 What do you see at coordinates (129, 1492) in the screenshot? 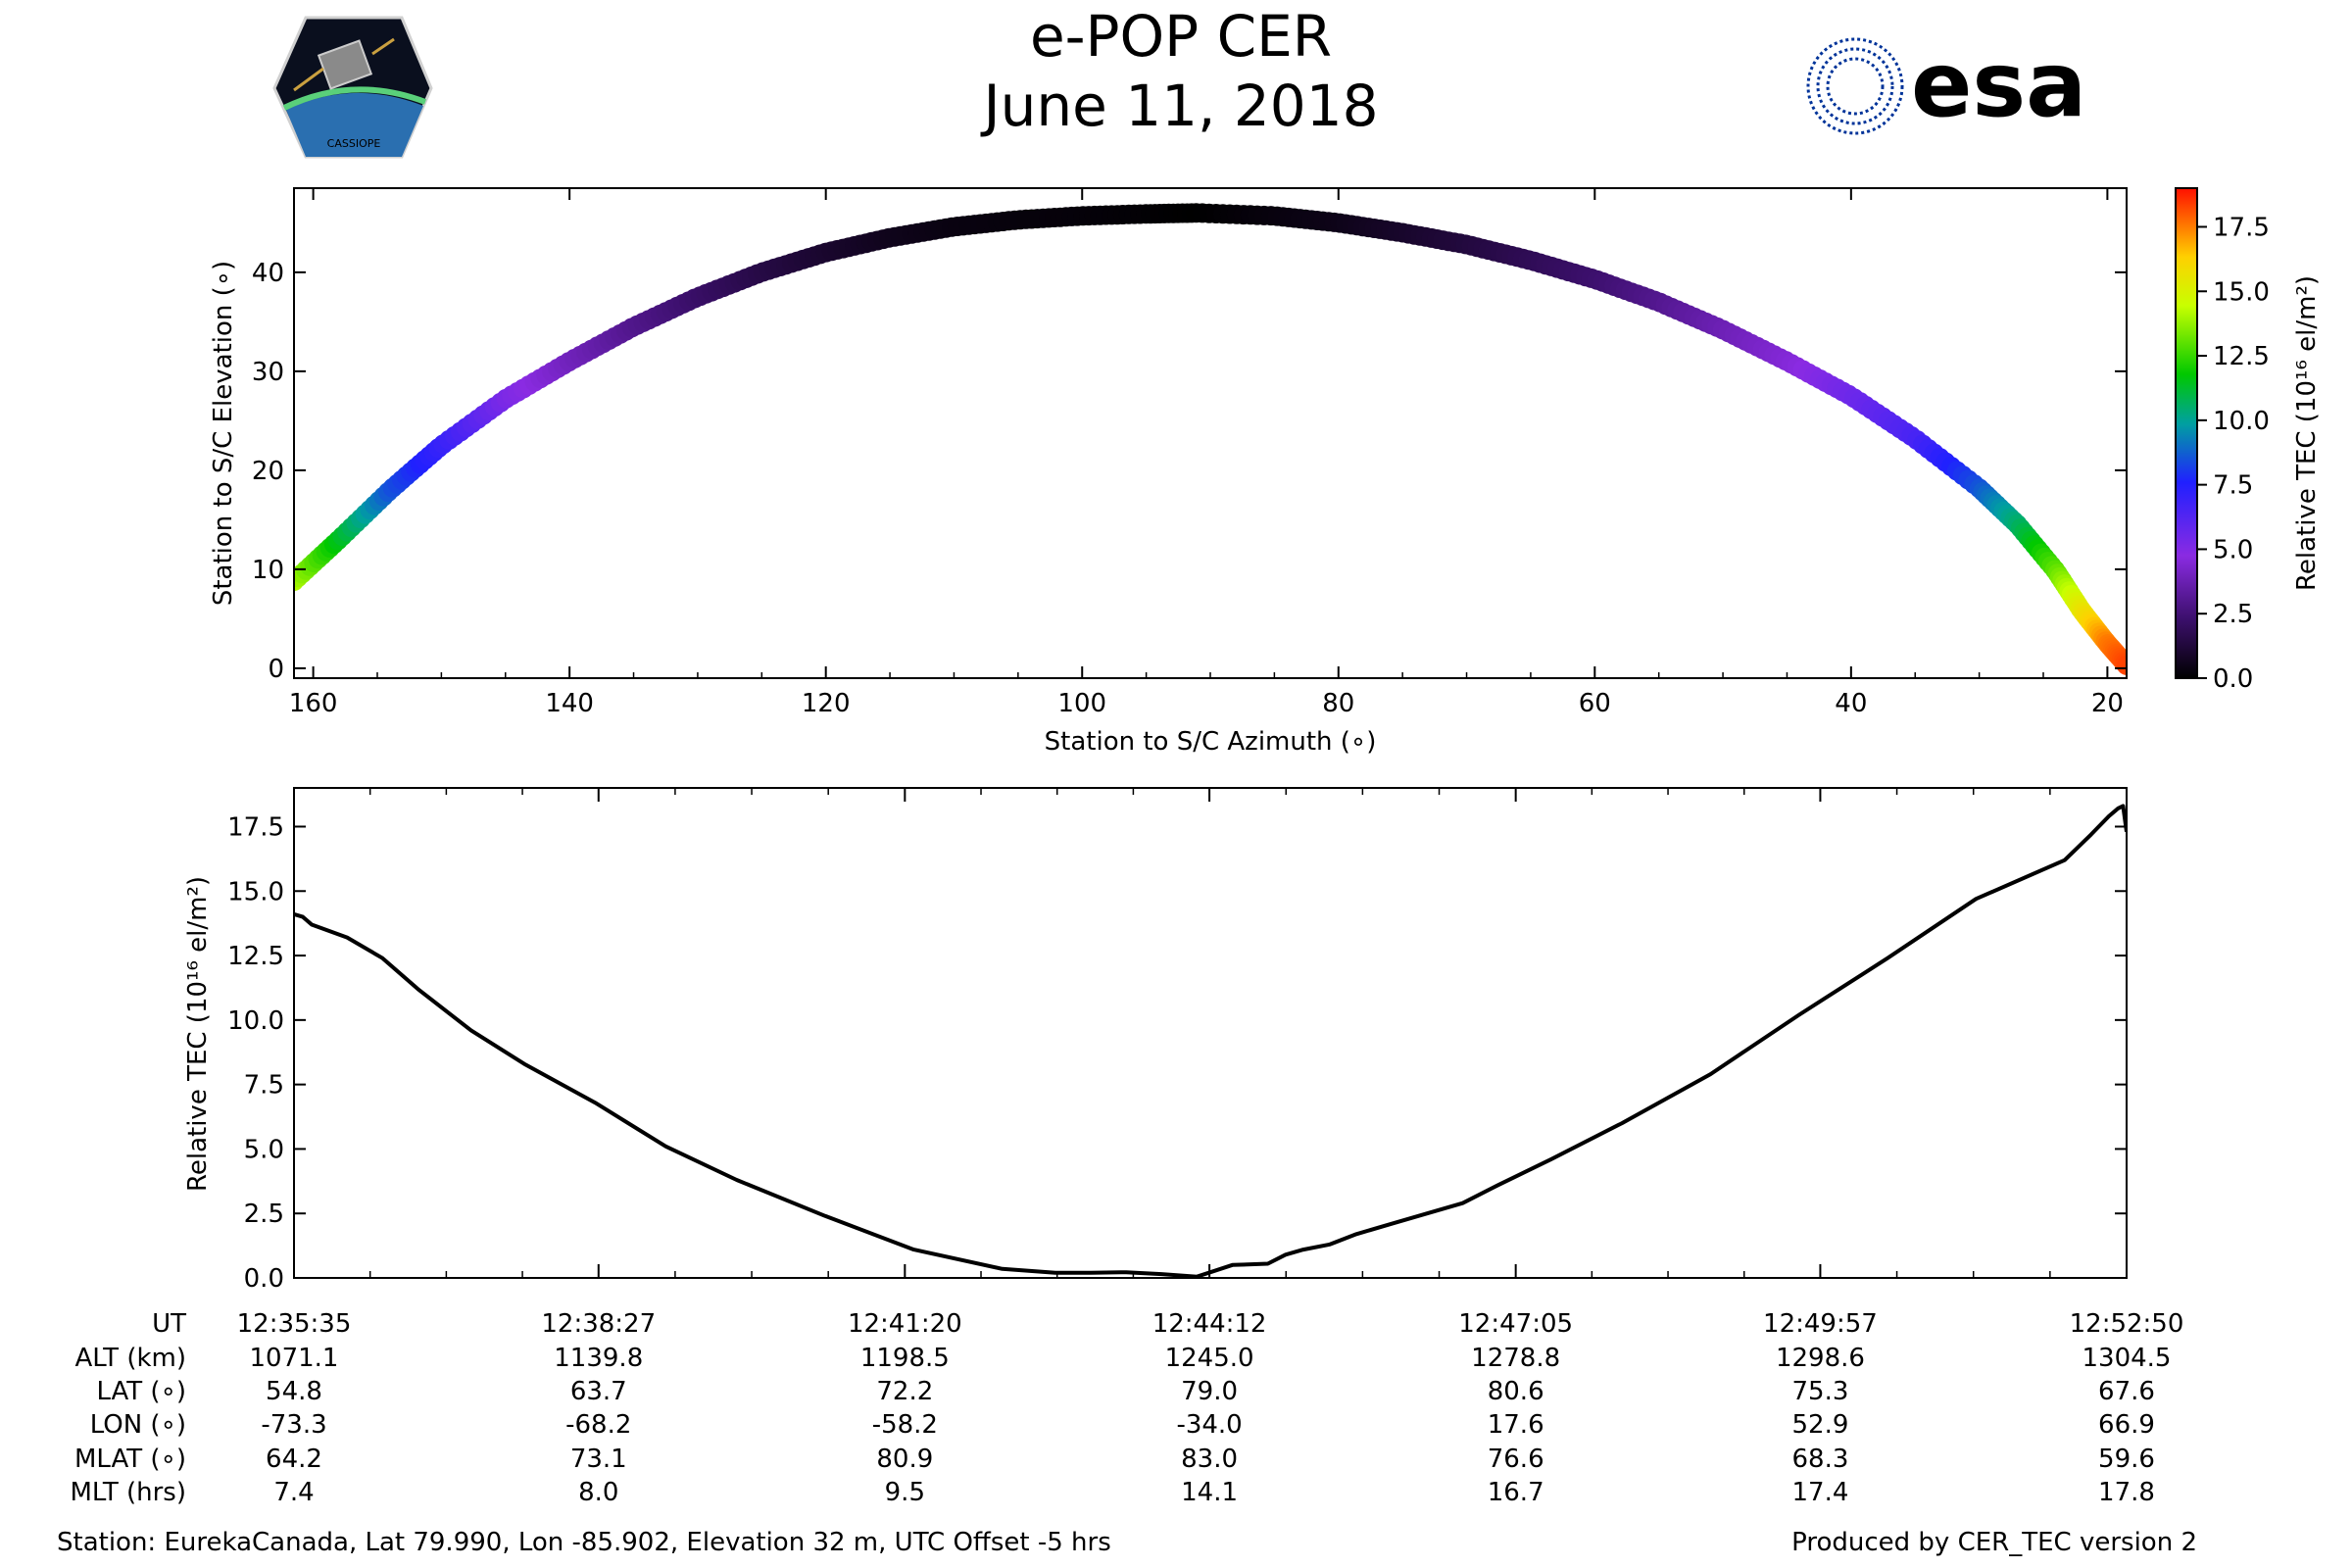
I see `table-row-label: MLT (hrs)` at bounding box center [129, 1492].